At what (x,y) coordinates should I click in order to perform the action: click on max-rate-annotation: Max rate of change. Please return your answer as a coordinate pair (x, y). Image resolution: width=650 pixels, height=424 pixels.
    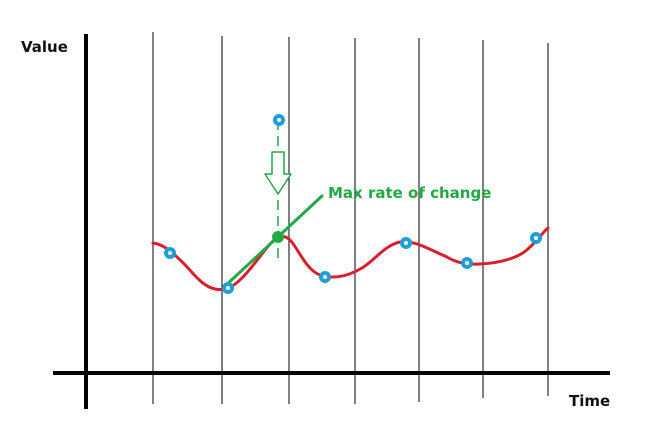
    Looking at the image, I should click on (410, 193).